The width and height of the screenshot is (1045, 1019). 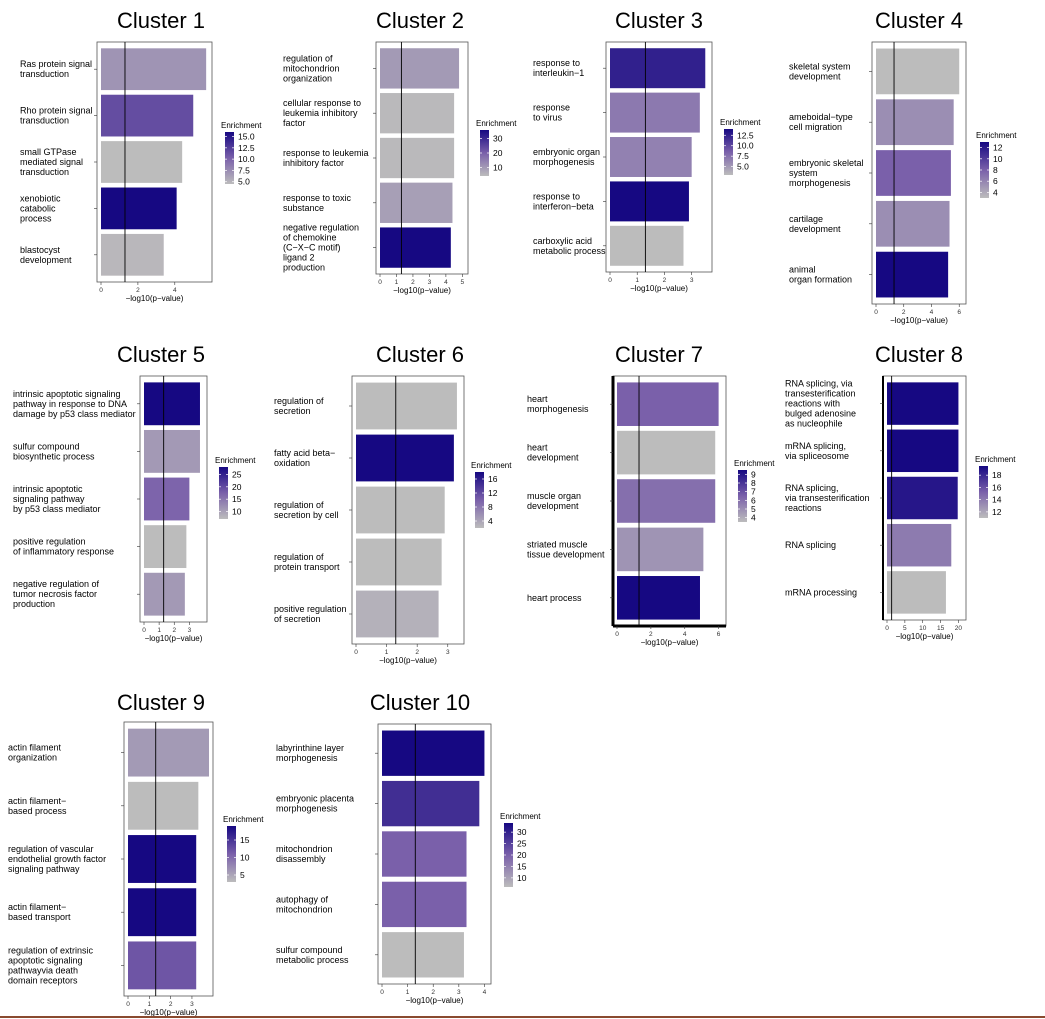 I want to click on chart-title: Cluster 8, so click(x=919, y=354).